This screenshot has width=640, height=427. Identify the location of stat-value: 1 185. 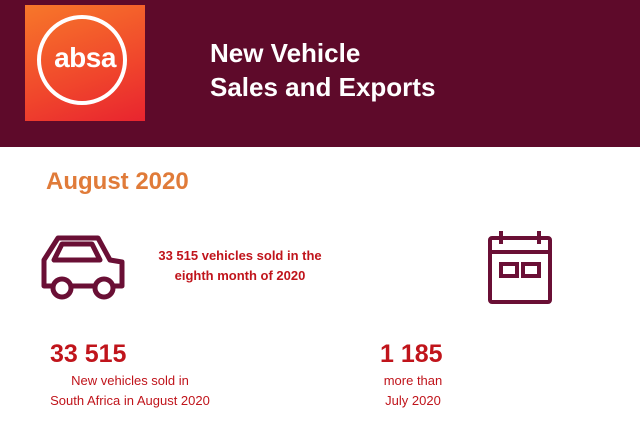
(411, 354).